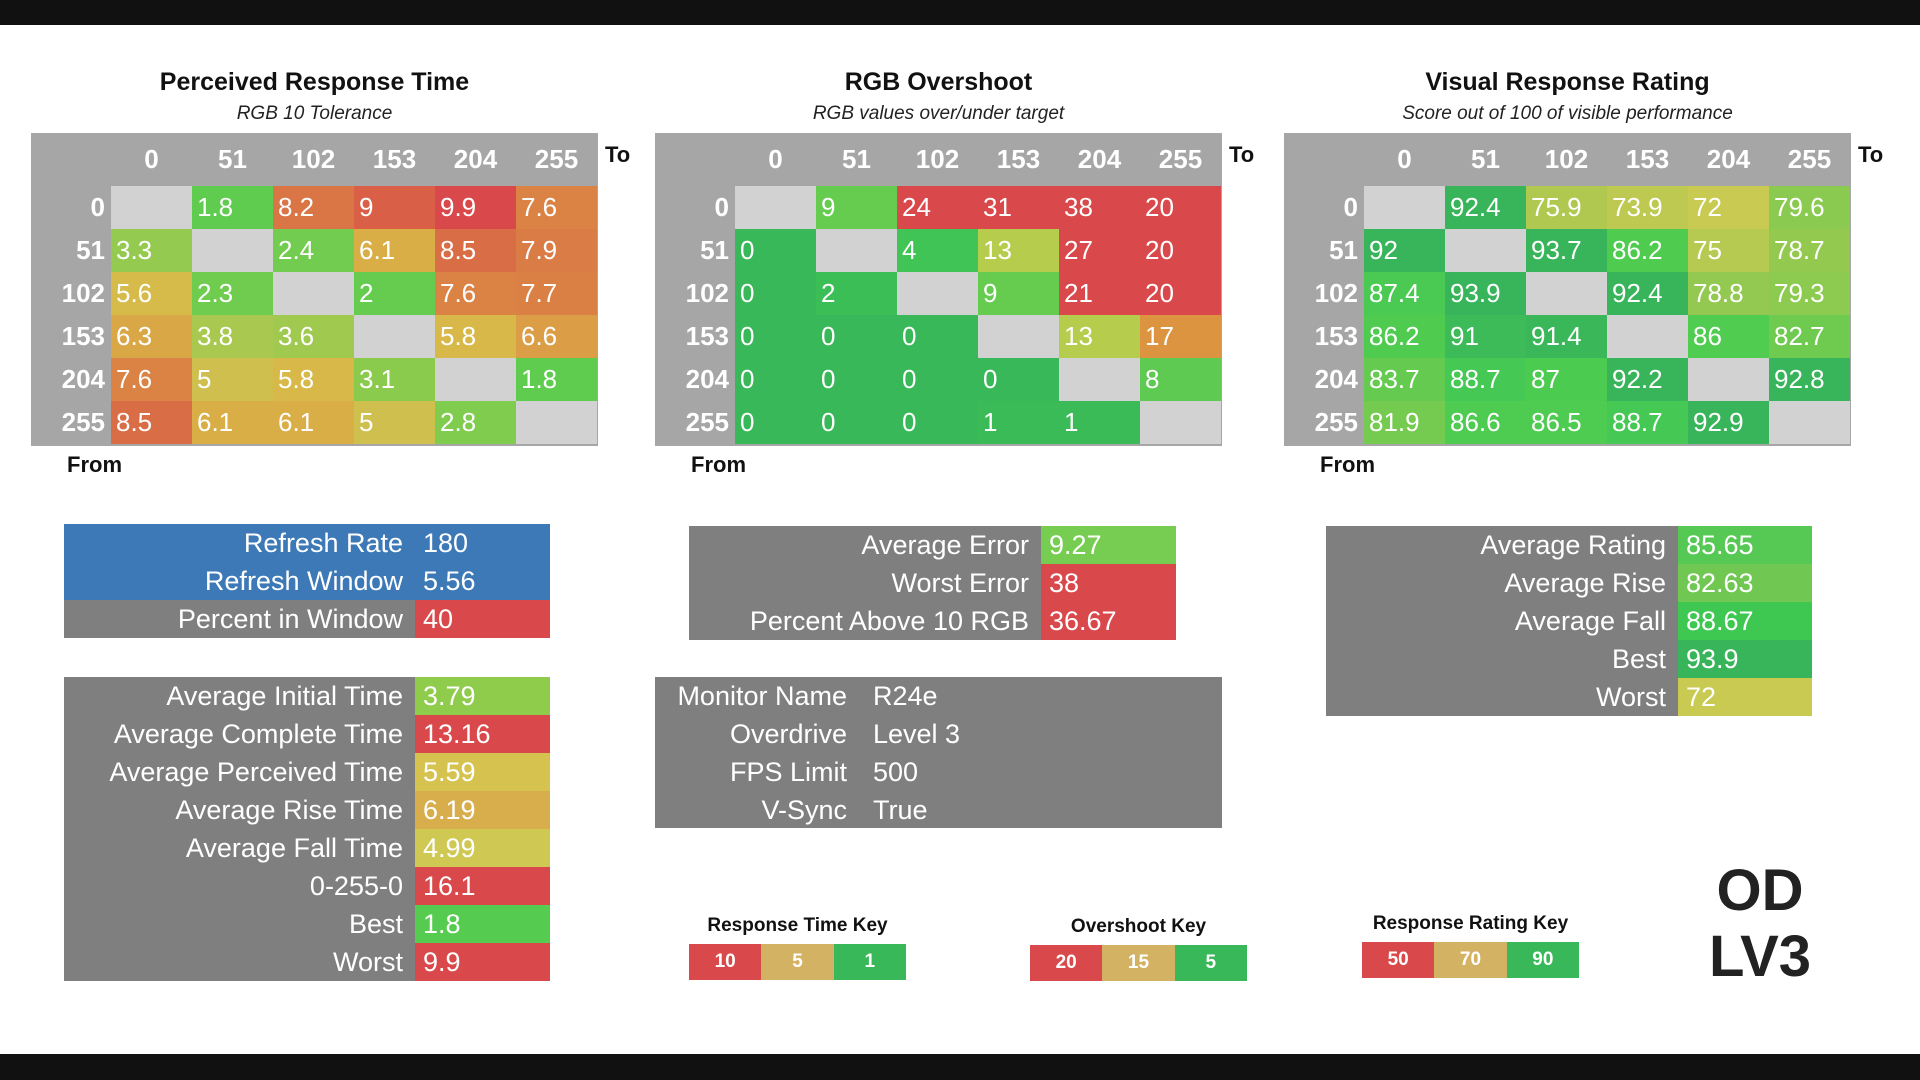  Describe the element at coordinates (1336, 379) in the screenshot. I see `row-header: 204` at that location.